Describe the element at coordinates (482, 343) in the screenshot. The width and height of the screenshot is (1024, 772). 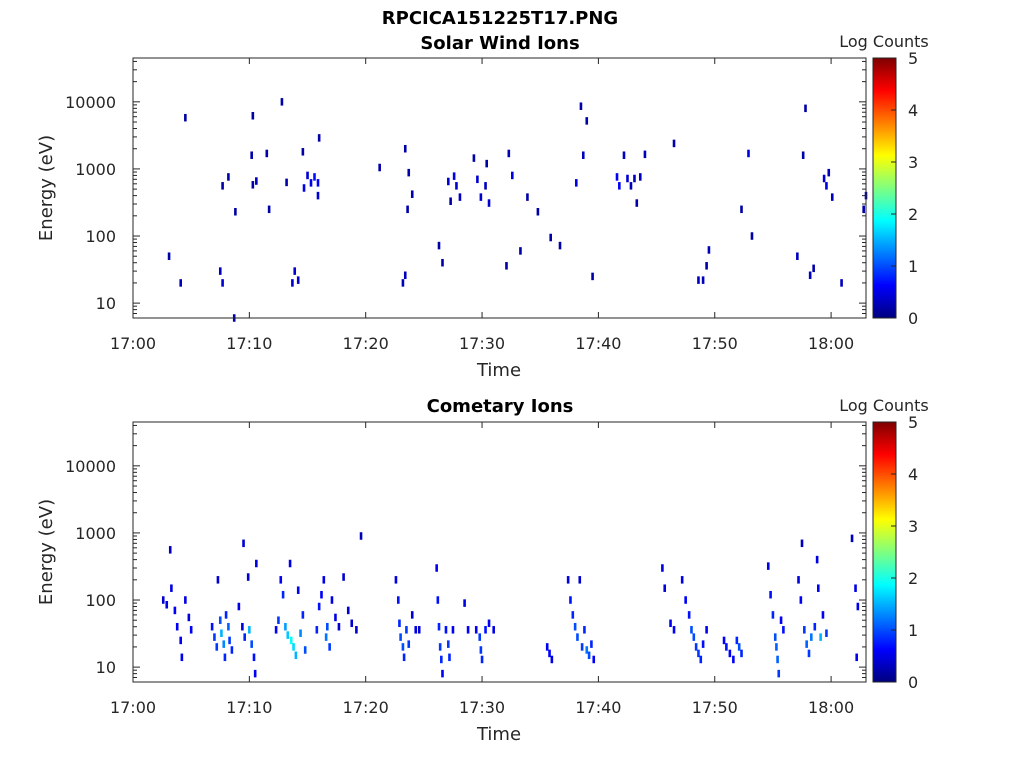
I see `x-tick-label: 17:30` at that location.